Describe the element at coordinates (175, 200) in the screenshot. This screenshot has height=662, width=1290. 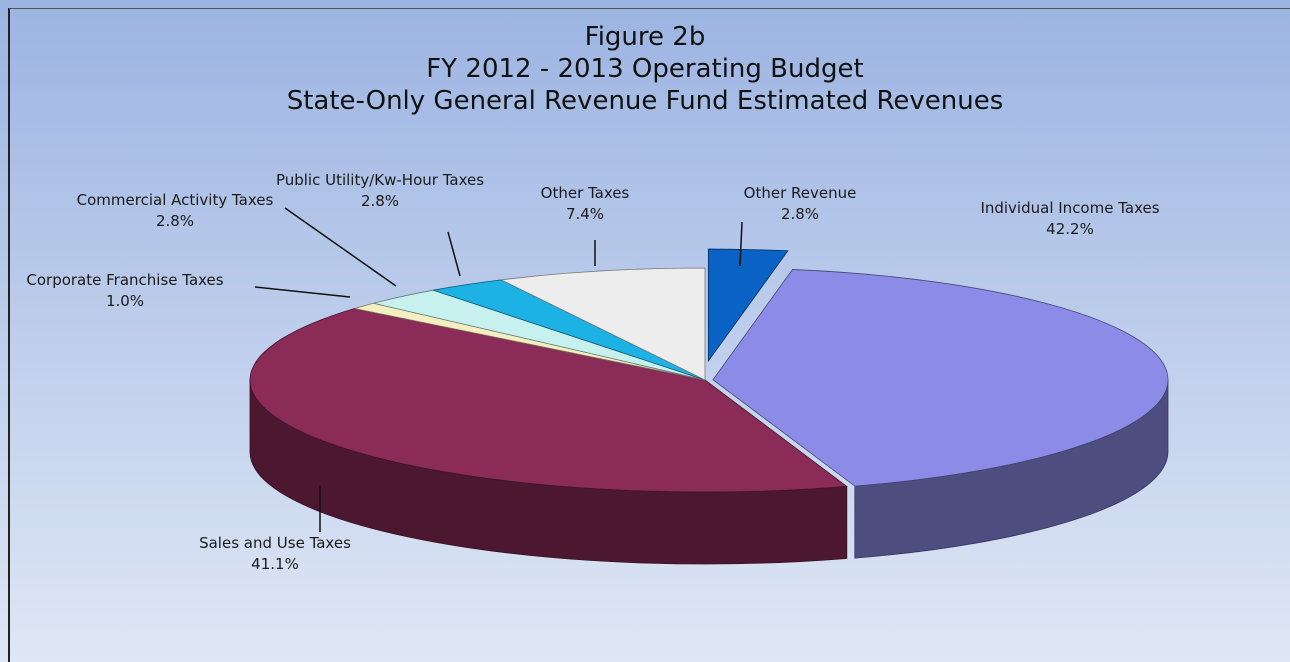
I see `slice-name: Commercial Activity Taxes` at that location.